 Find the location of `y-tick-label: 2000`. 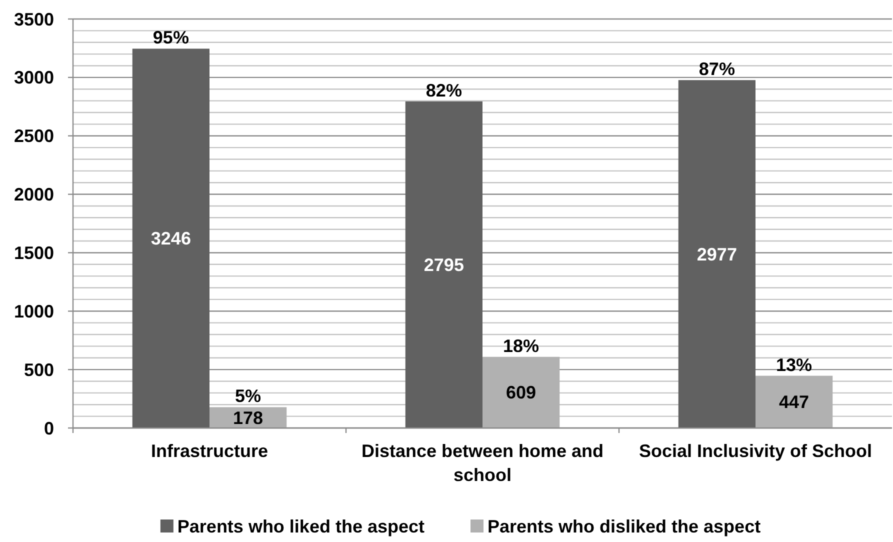

y-tick-label: 2000 is located at coordinates (34, 194).